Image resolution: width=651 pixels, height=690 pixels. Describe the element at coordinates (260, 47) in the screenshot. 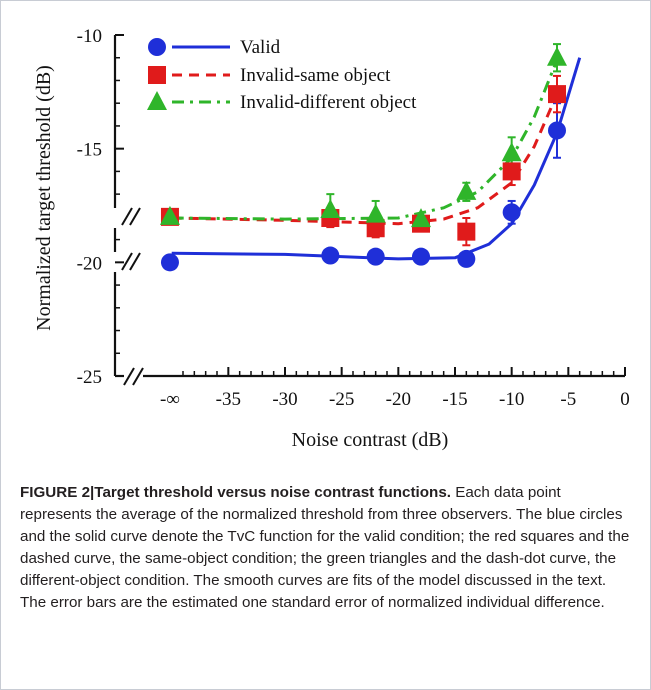

I see `legend-label: Valid` at that location.